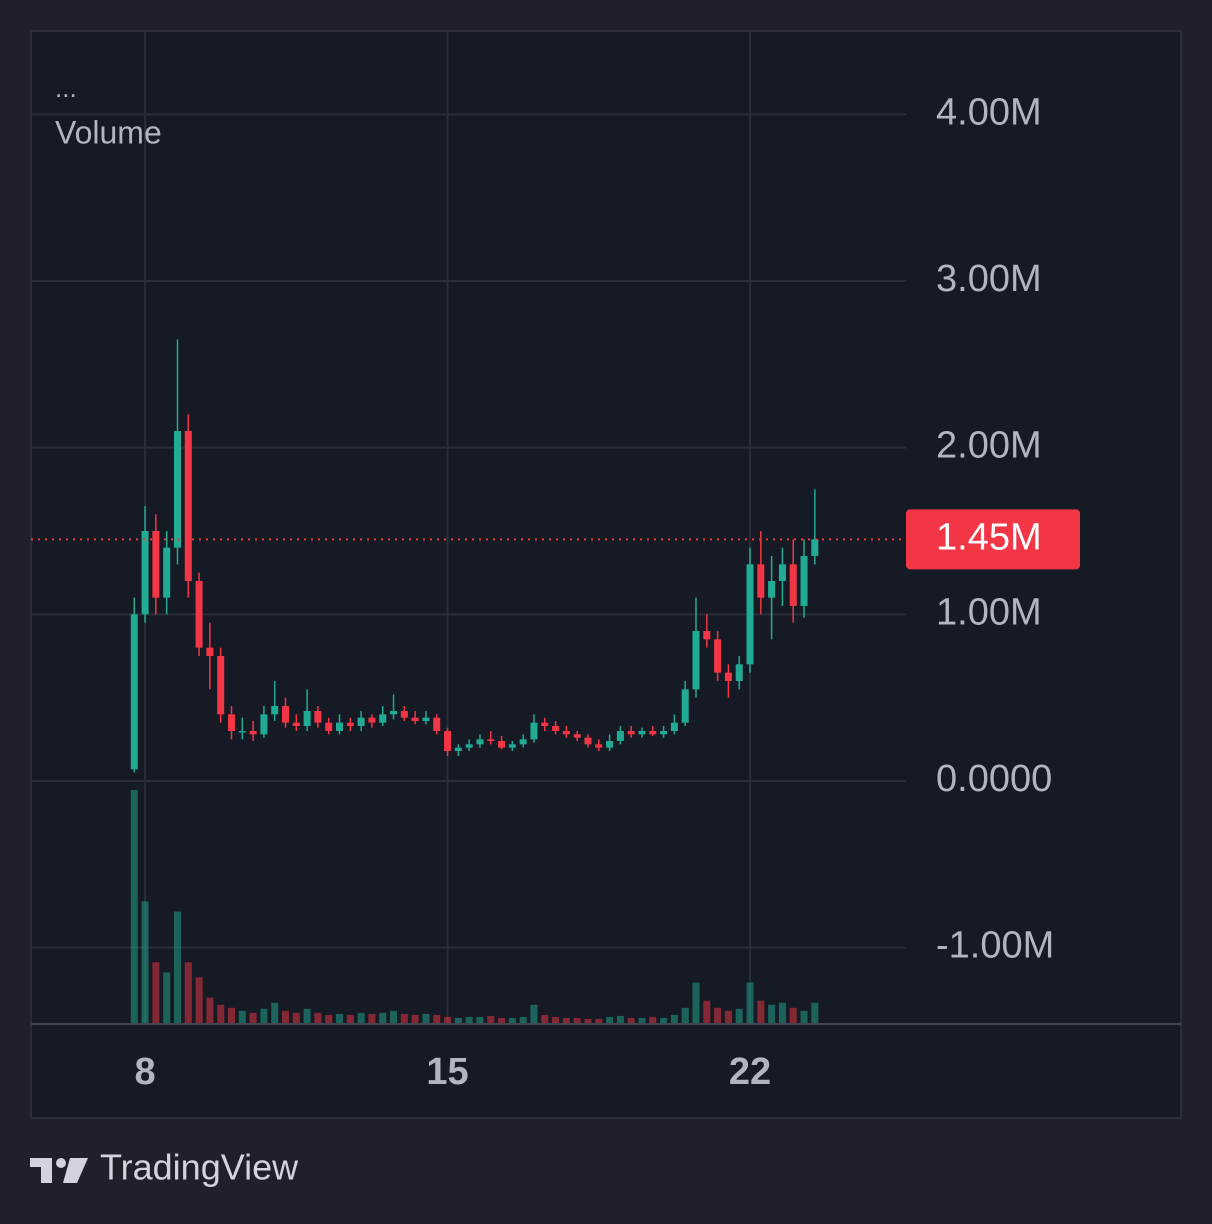 The width and height of the screenshot is (1212, 1224). I want to click on indicator-label: Volume, so click(108, 132).